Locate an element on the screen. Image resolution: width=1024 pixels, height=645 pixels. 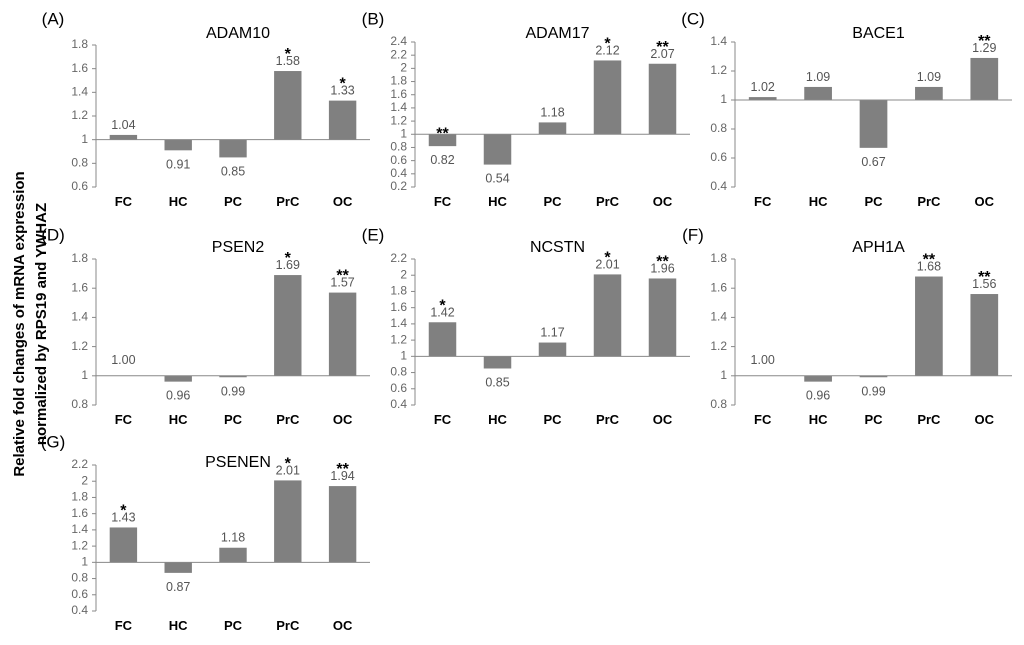
chart-title: NCSTN is located at coordinates (557, 247).